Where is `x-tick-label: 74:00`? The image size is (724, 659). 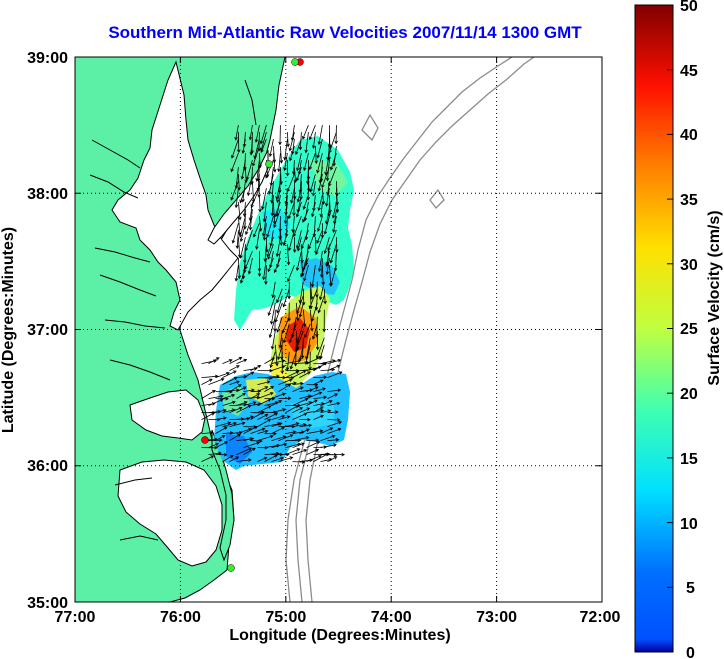
x-tick-label: 74:00 is located at coordinates (391, 617).